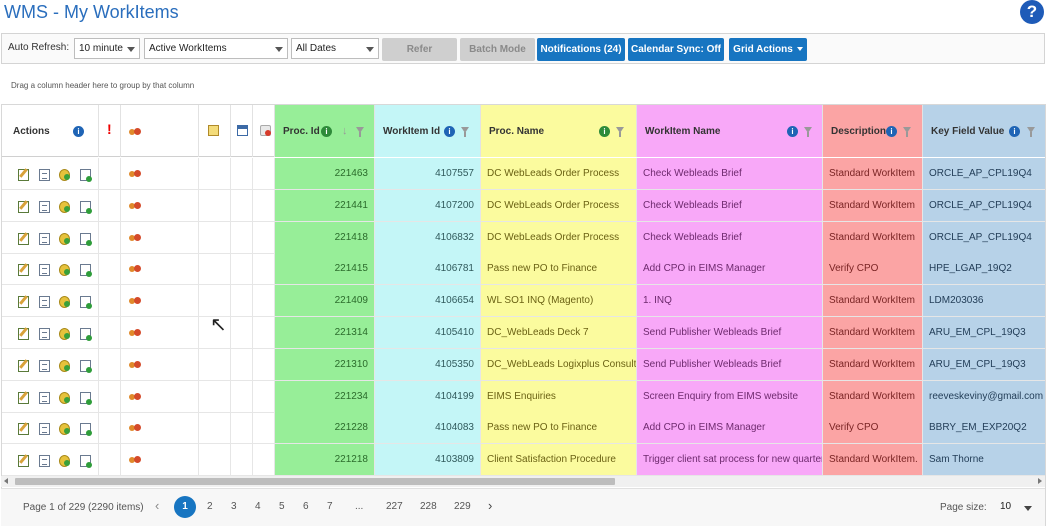 The image size is (1046, 526). I want to click on help-icon: ?, so click(1032, 12).